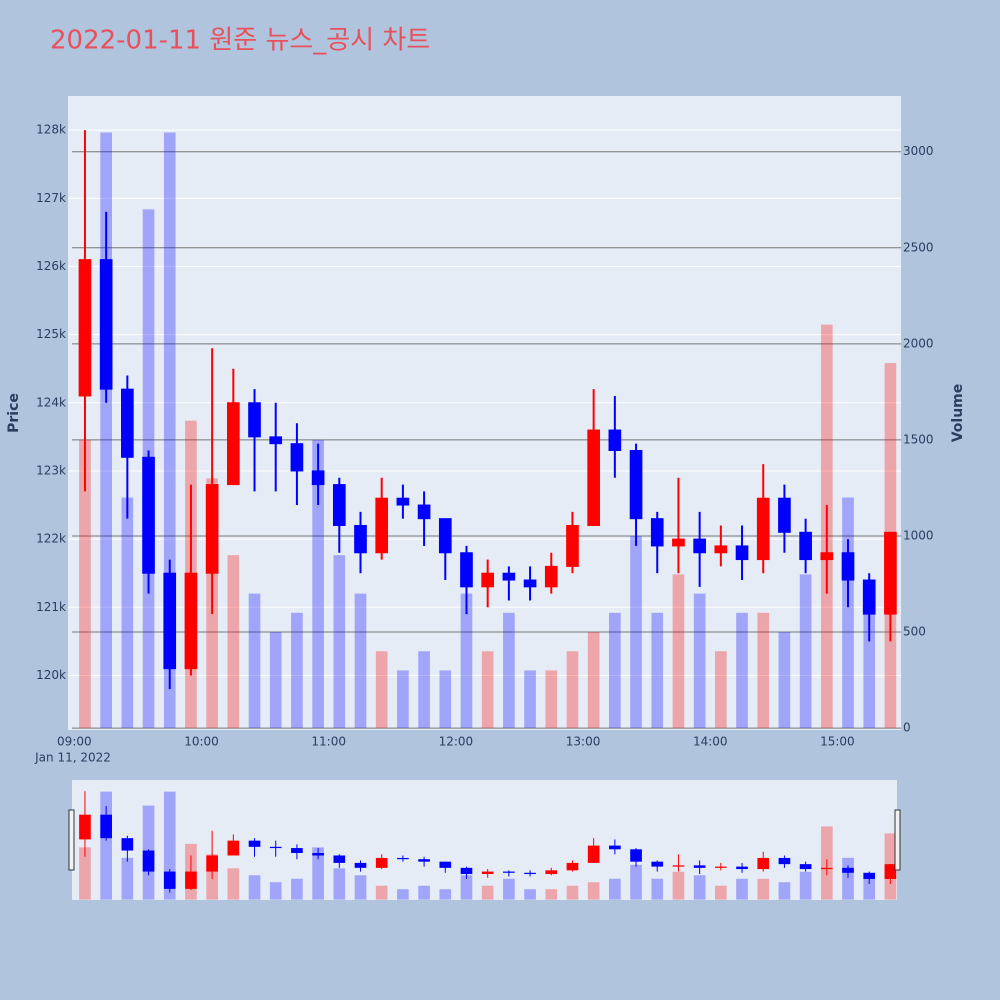  Describe the element at coordinates (51, 607) in the screenshot. I see `y-tick-label: 121k` at that location.